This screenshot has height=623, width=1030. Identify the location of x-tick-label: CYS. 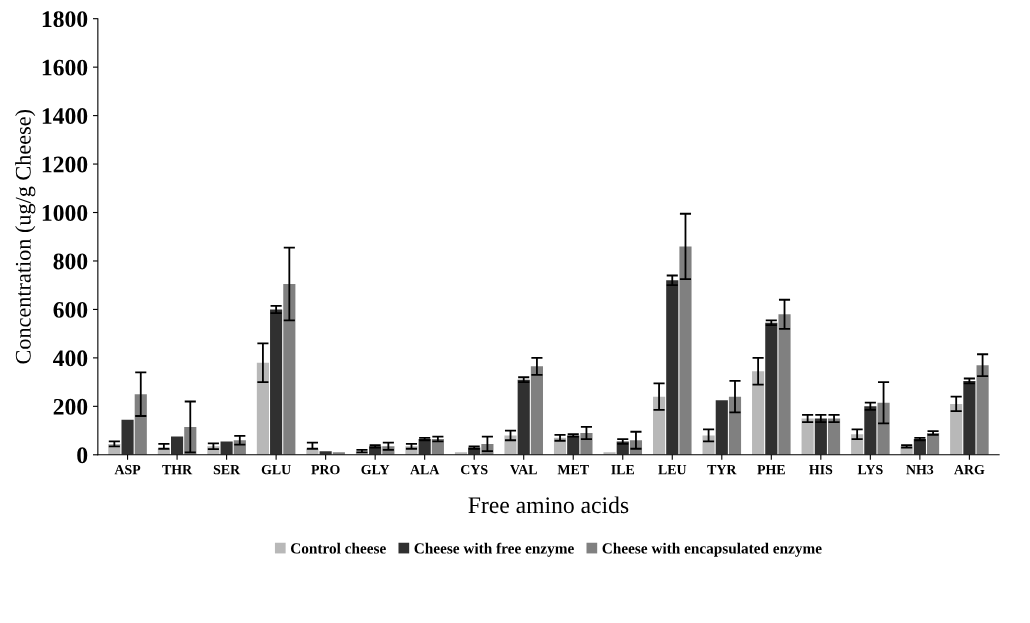
(474, 469).